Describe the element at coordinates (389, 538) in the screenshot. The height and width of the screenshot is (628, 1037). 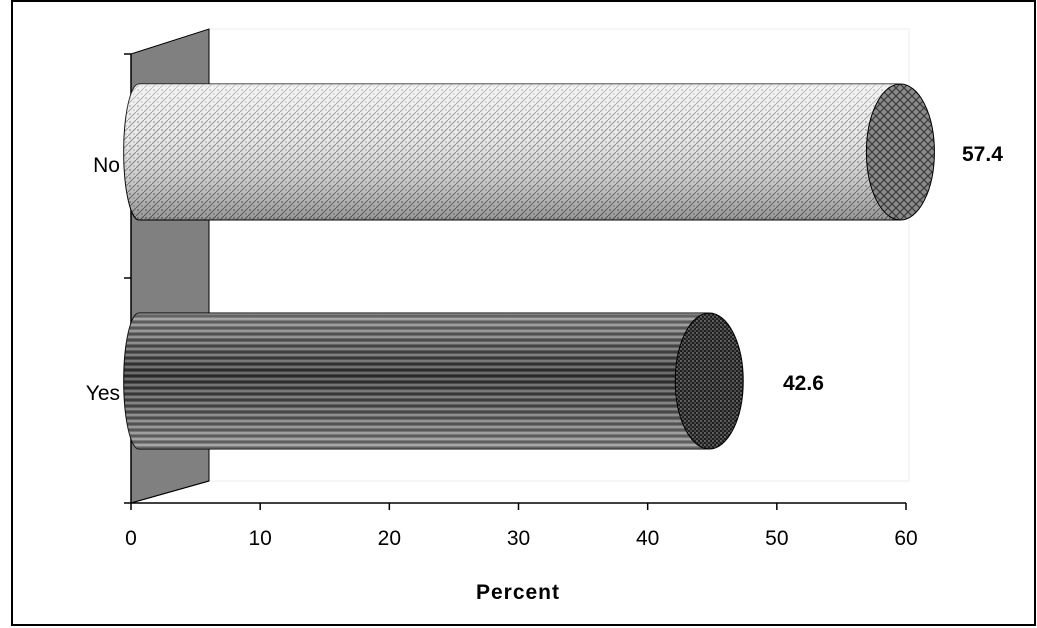
I see `x-tick-label: 20` at that location.